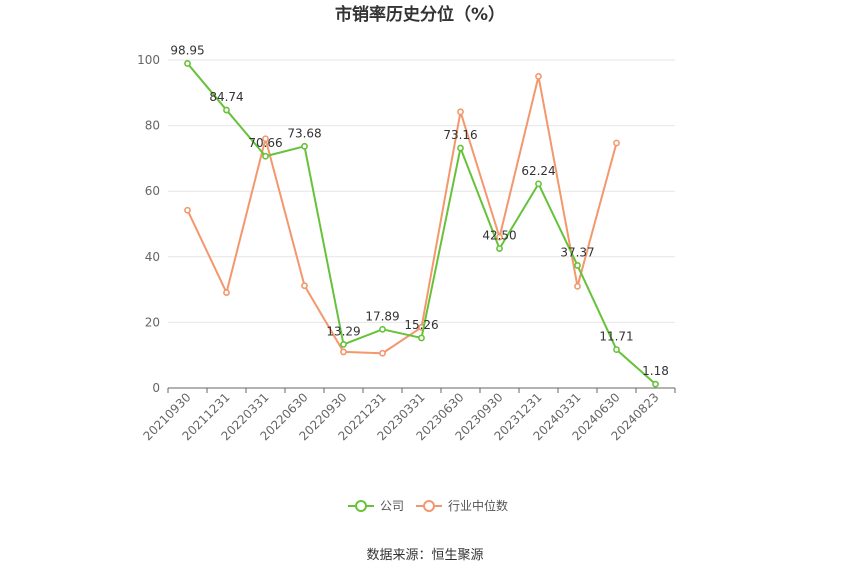 The height and width of the screenshot is (575, 850). I want to click on data-label: 11.71, so click(616, 337).